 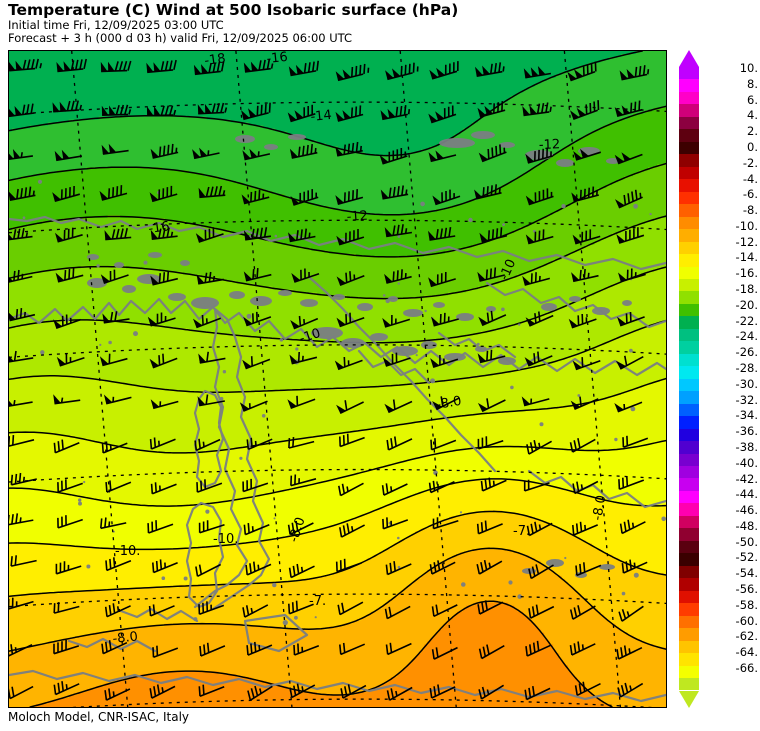 What do you see at coordinates (746, 431) in the screenshot?
I see `colorbar-tick-label: -36.` at bounding box center [746, 431].